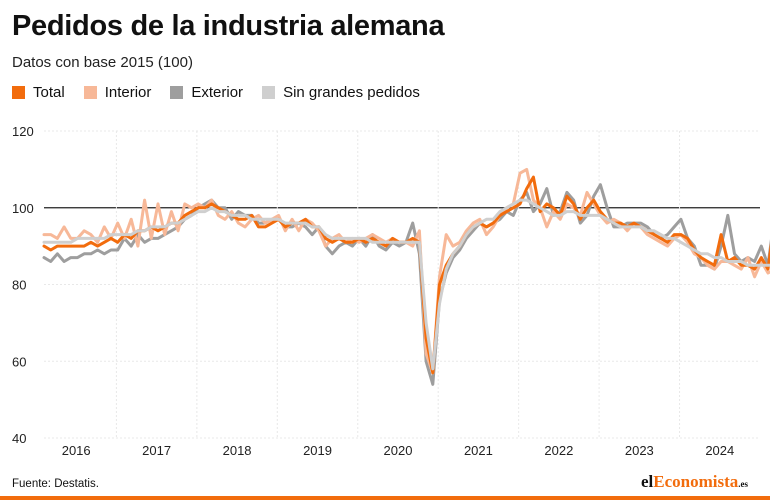  I want to click on legend-label-interior: Interior, so click(128, 92).